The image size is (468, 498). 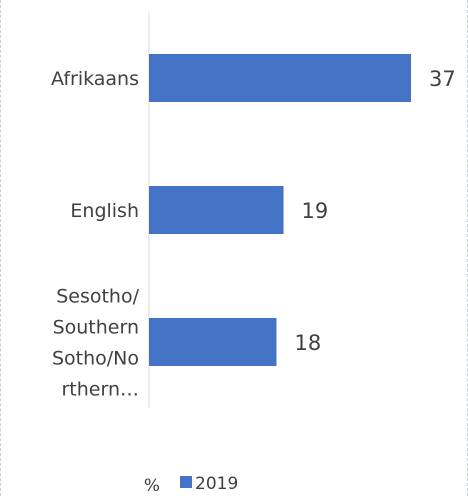 What do you see at coordinates (186, 482) in the screenshot?
I see `legend-swatch-2019` at bounding box center [186, 482].